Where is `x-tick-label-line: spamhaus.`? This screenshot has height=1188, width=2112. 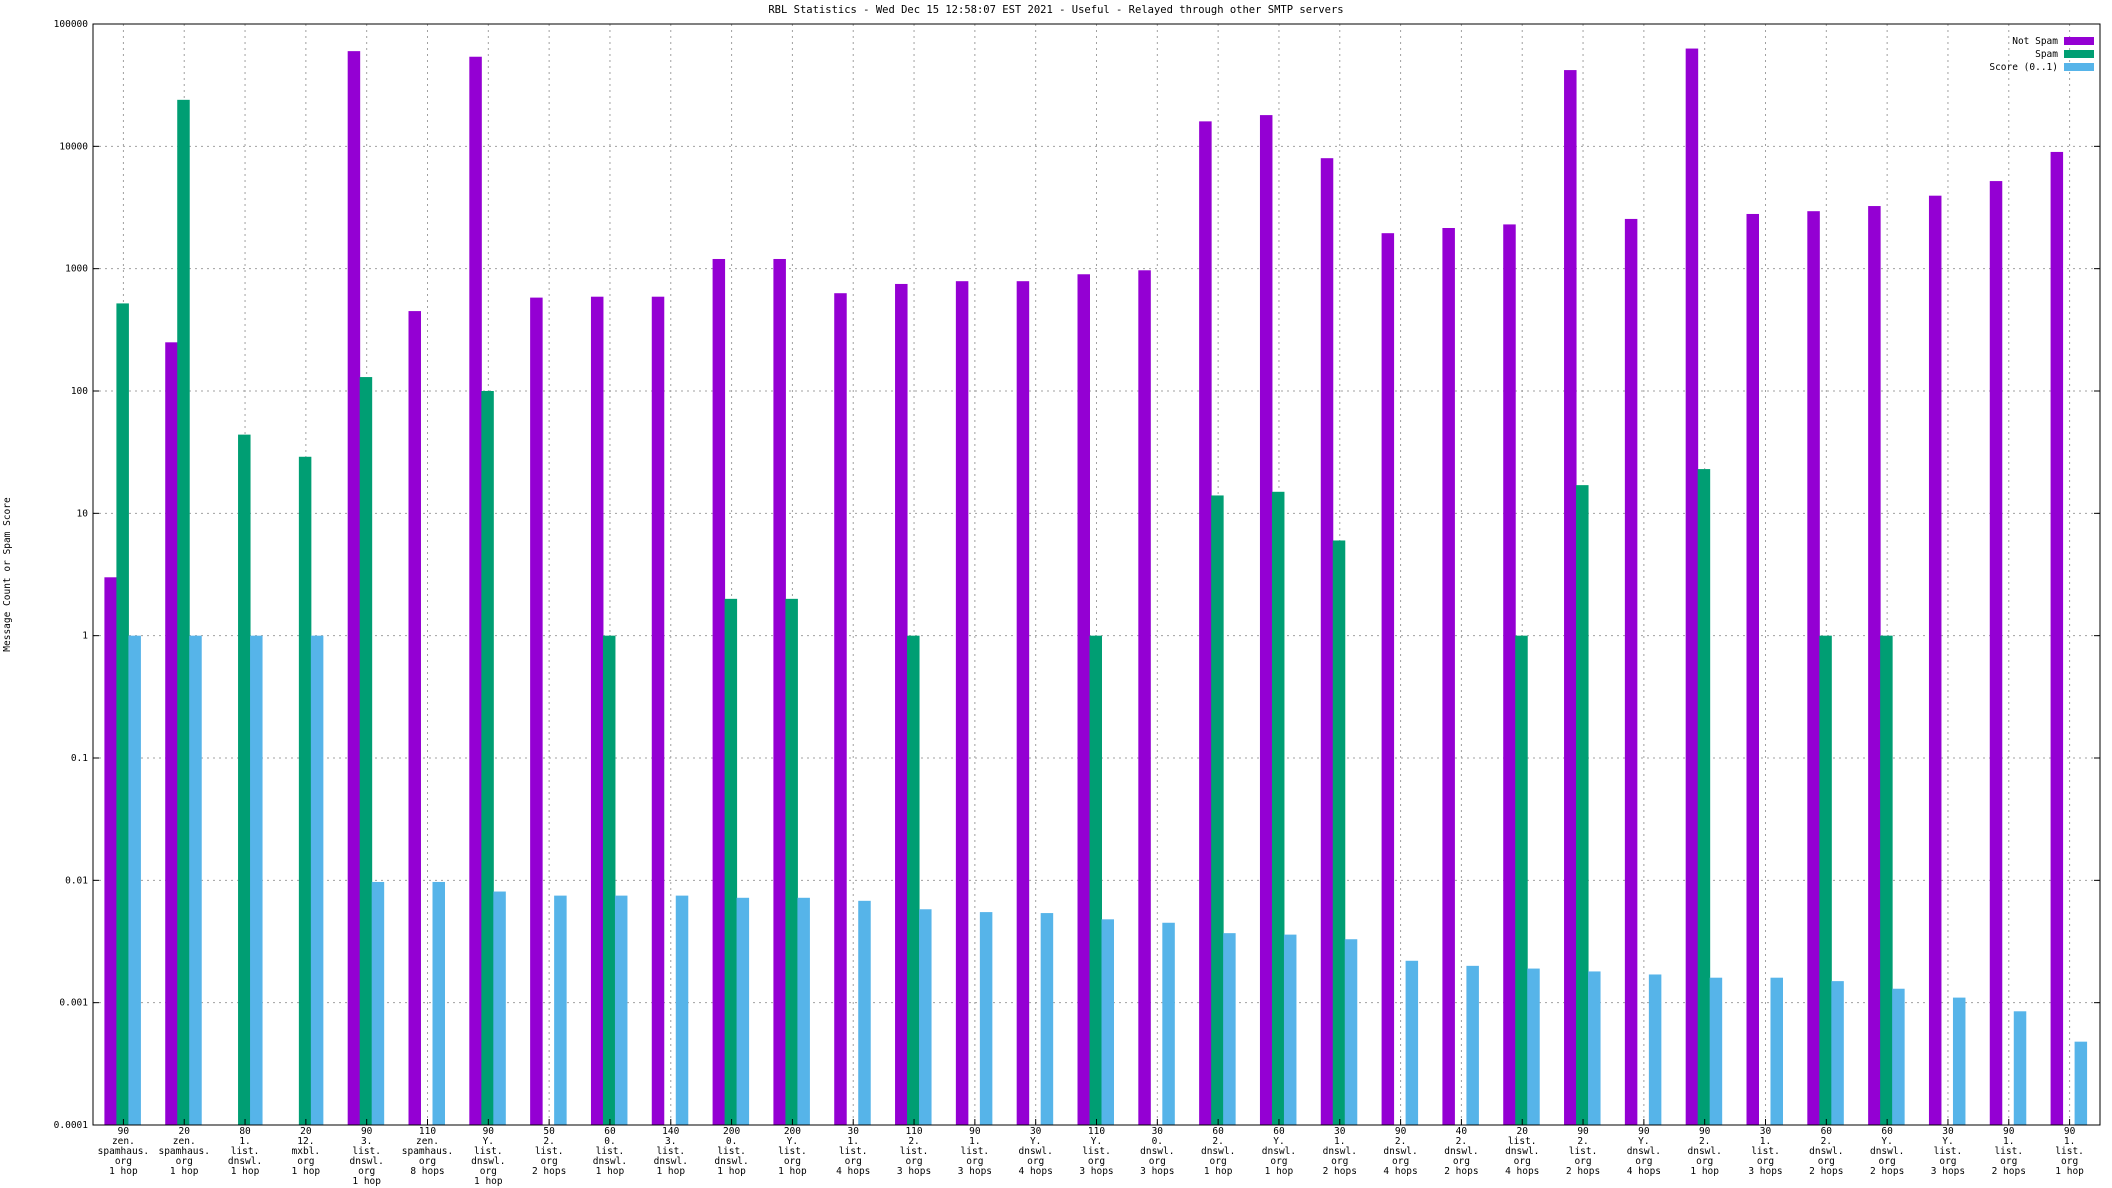
x-tick-label-line: spamhaus. is located at coordinates (183, 1151).